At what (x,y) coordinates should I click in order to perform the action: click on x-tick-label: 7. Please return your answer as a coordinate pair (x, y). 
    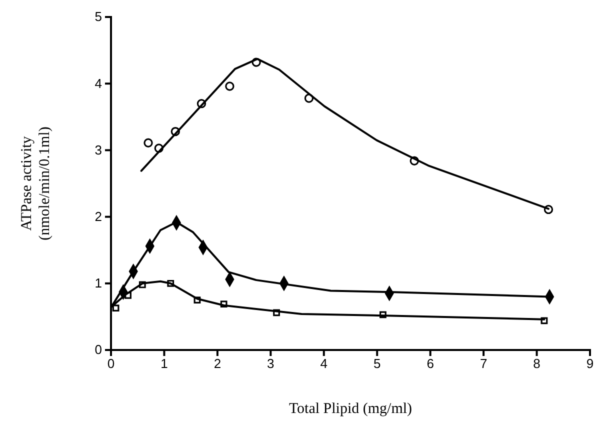
    Looking at the image, I should click on (484, 364).